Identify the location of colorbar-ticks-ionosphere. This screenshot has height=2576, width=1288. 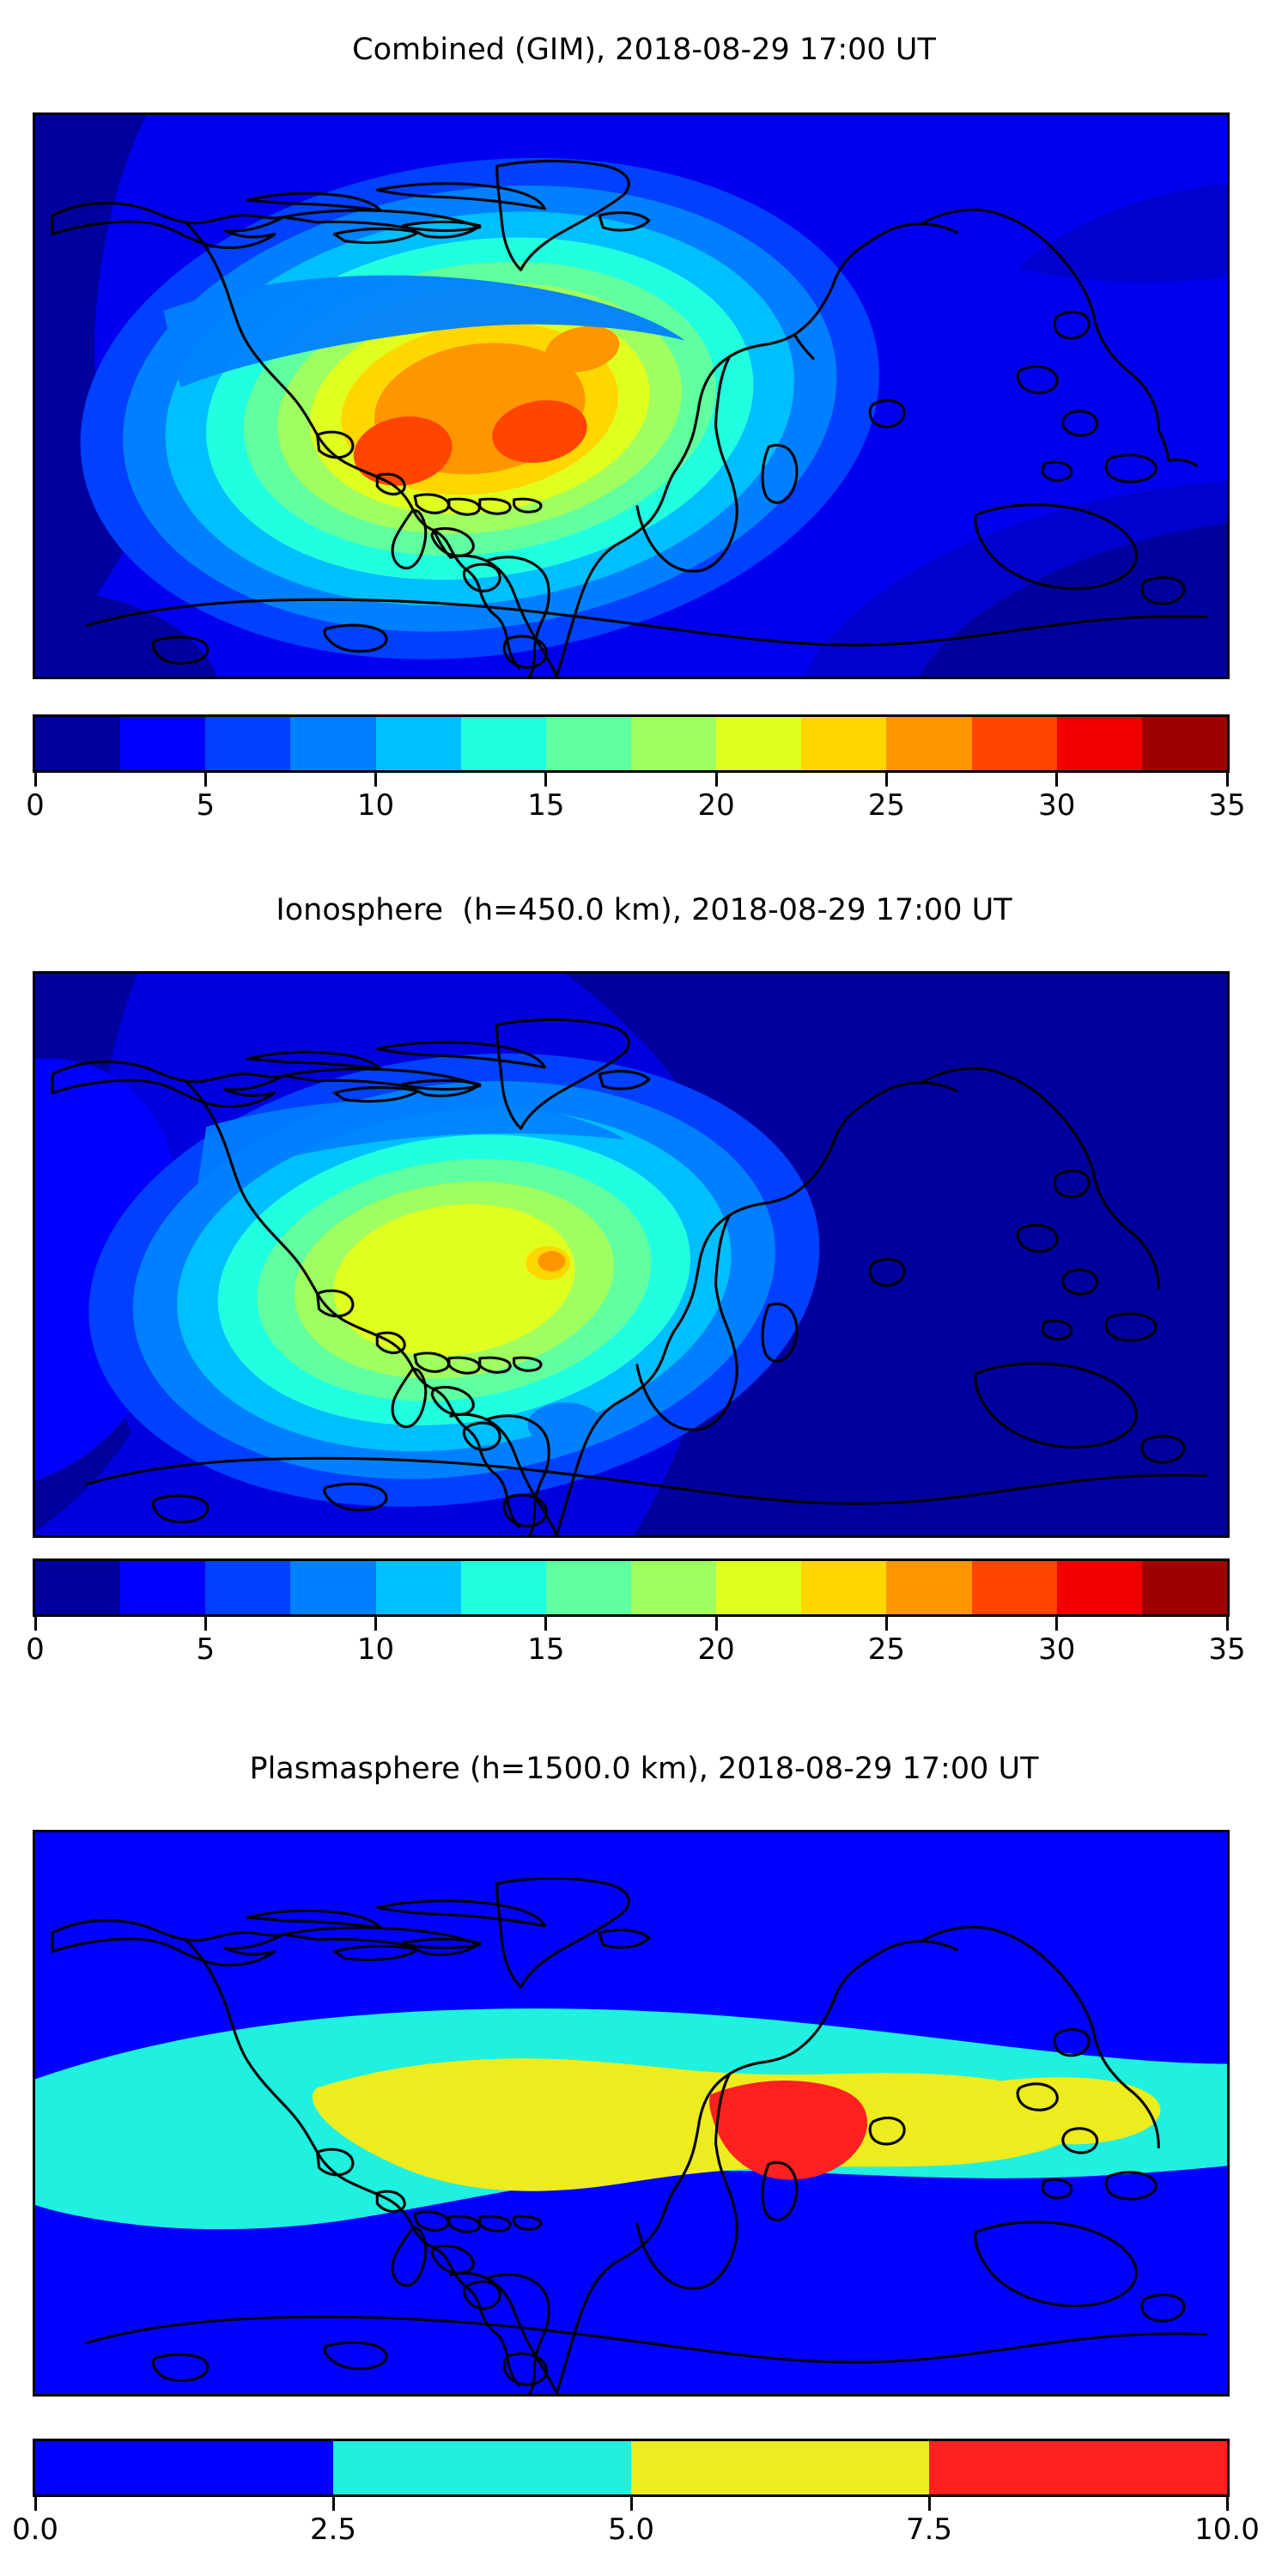
(631, 1624).